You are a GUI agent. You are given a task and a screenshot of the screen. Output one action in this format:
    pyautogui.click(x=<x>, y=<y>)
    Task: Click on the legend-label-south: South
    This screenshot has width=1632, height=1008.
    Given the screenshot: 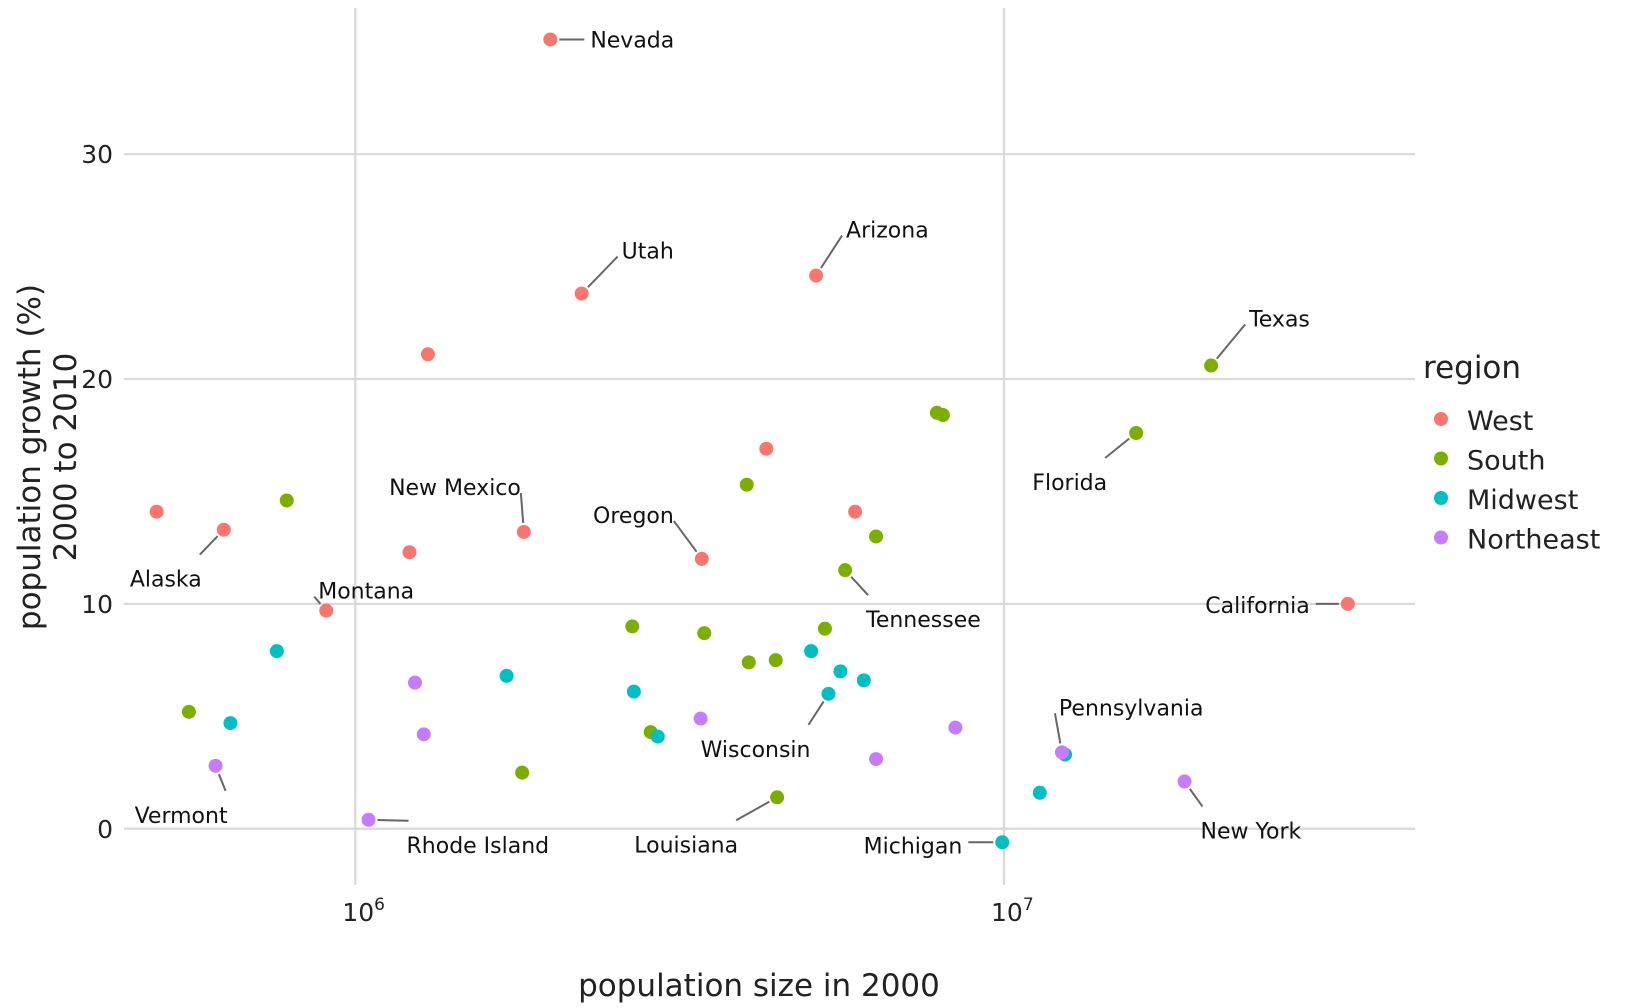 What is the action you would take?
    pyautogui.click(x=1506, y=461)
    